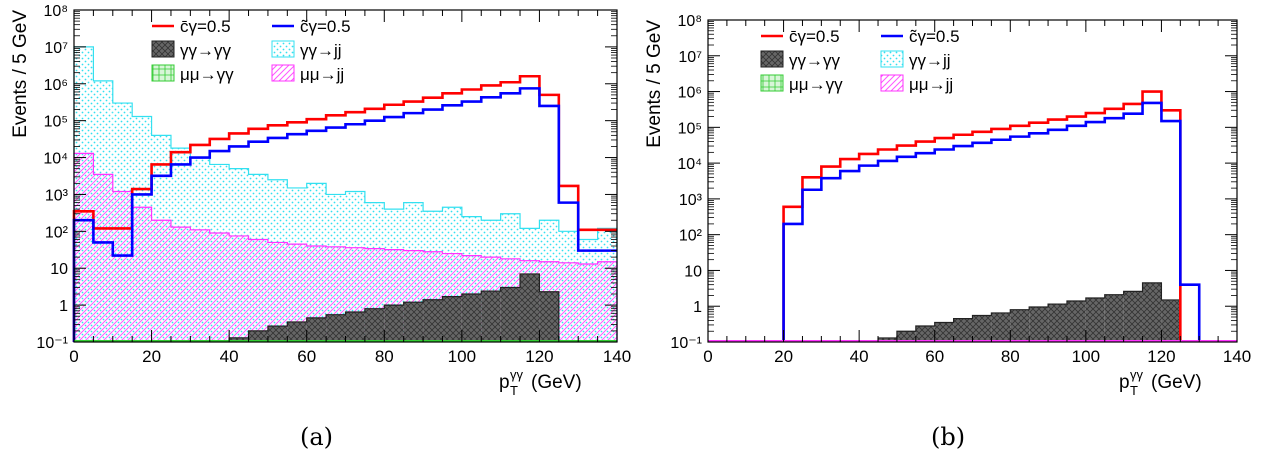 The width and height of the screenshot is (1268, 461). I want to click on panel-caption-b: (b), so click(948, 437).